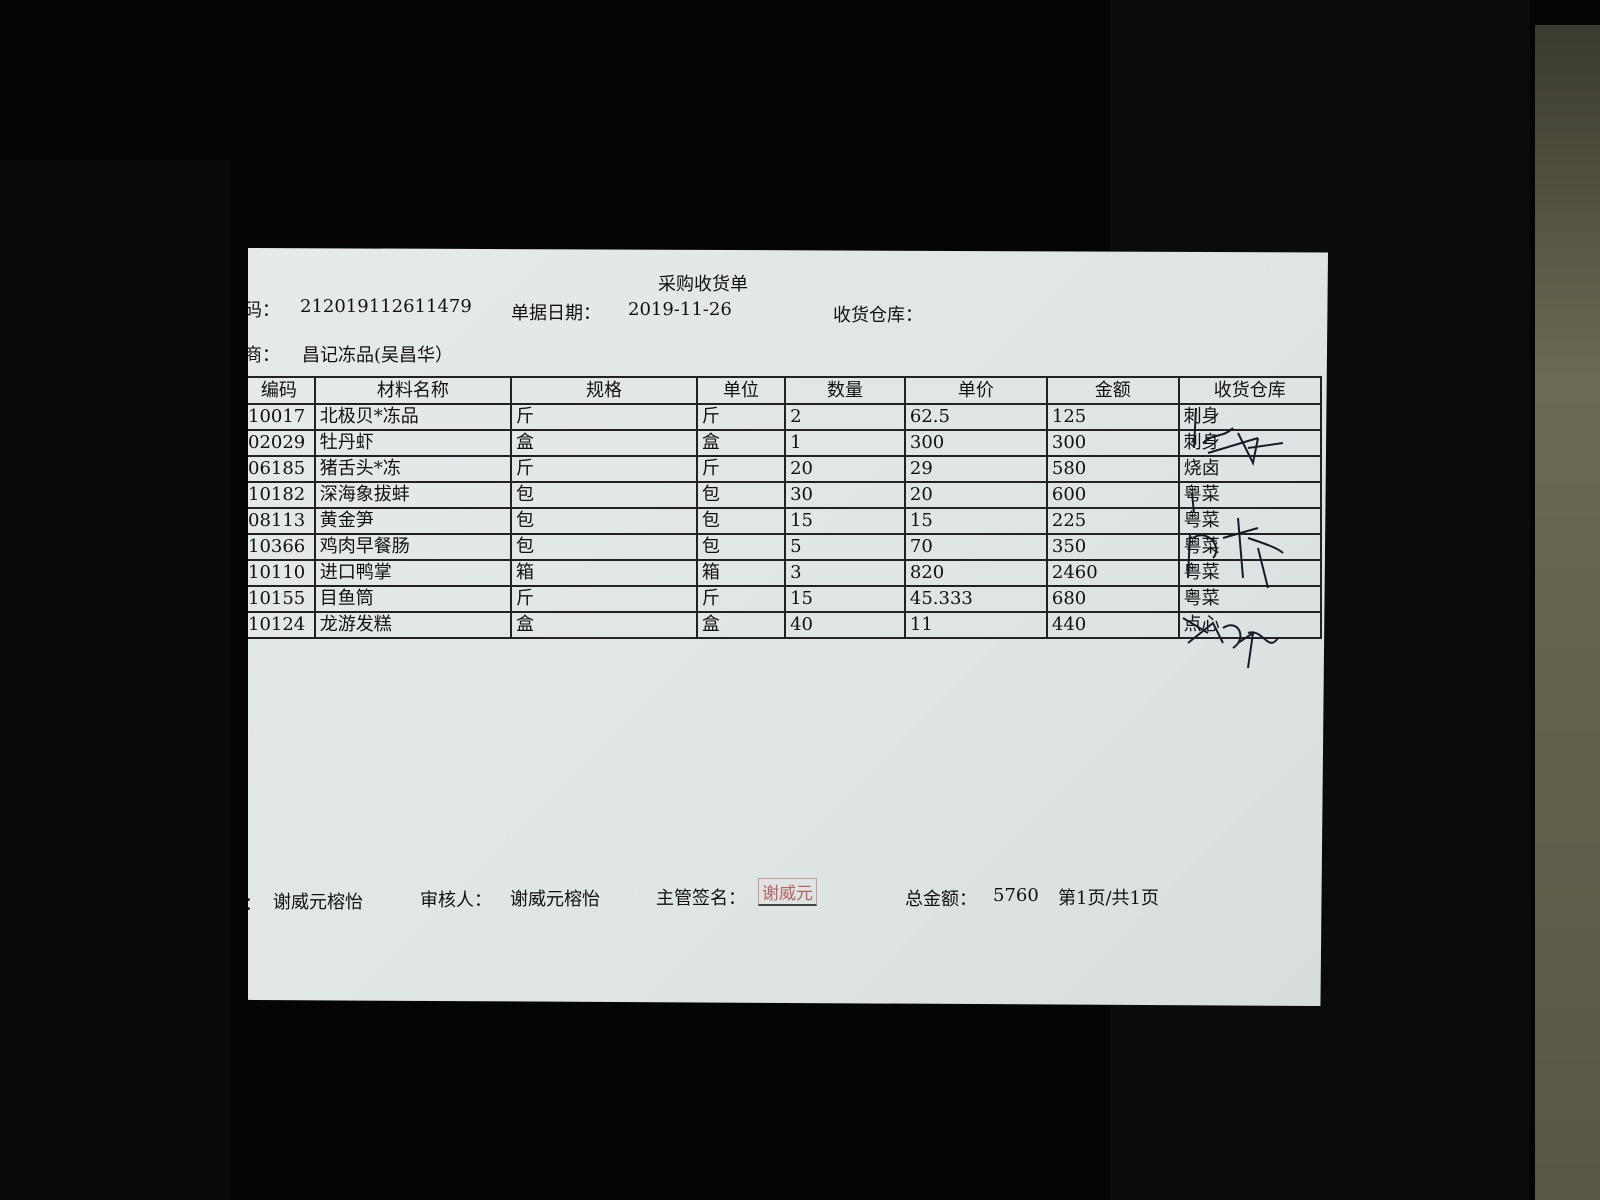 The width and height of the screenshot is (1600, 1200). I want to click on column-header: 数量, so click(845, 390).